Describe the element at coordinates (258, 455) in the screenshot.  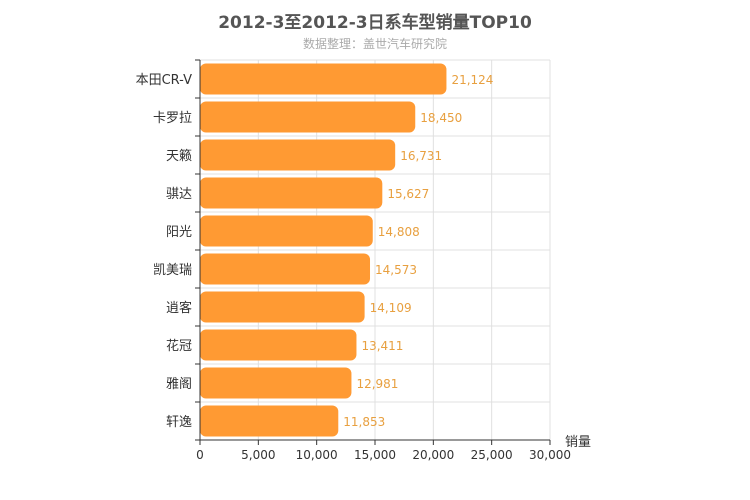
I see `x-tick-label: 5,000` at that location.